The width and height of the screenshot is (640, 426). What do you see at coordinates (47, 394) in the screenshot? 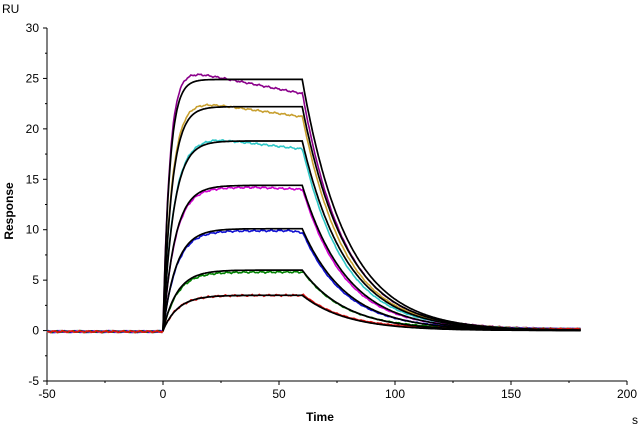
I see `x-tick-label: -50` at bounding box center [47, 394].